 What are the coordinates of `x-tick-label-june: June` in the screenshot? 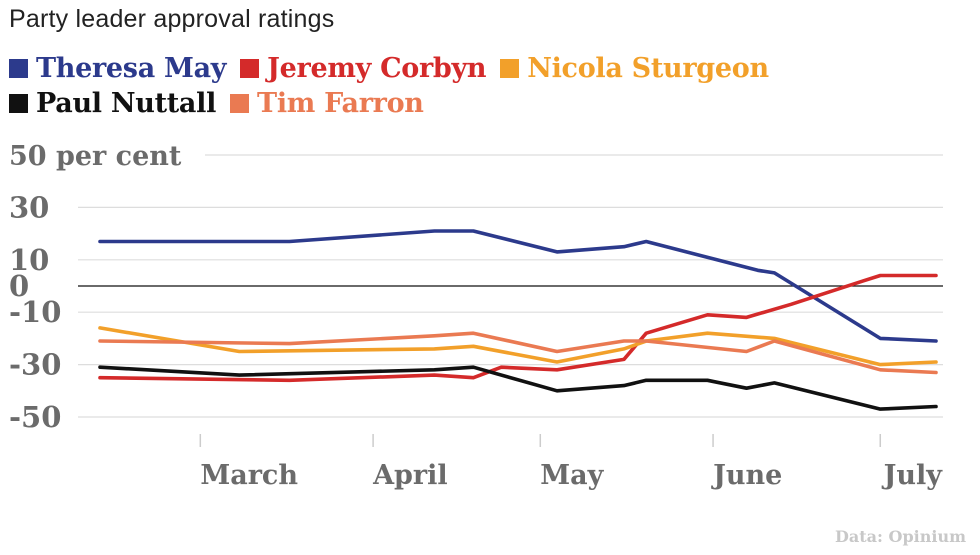 It's located at (746, 475).